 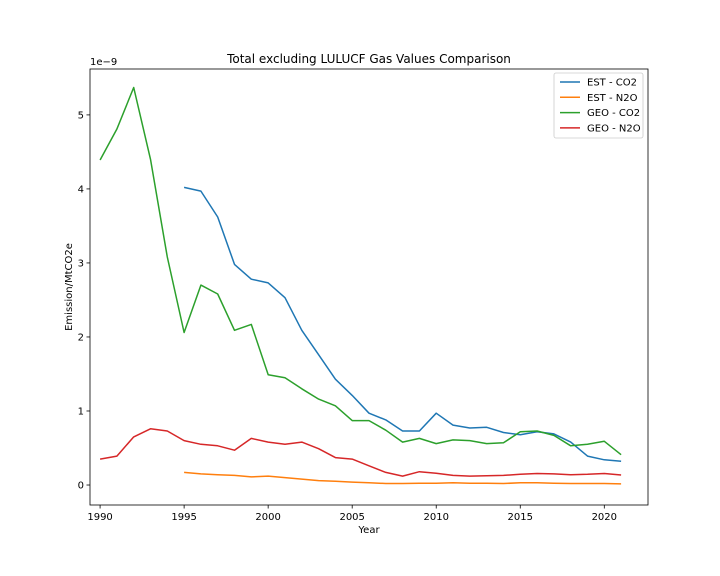 I want to click on y-tick-label: 2, so click(x=81, y=337).